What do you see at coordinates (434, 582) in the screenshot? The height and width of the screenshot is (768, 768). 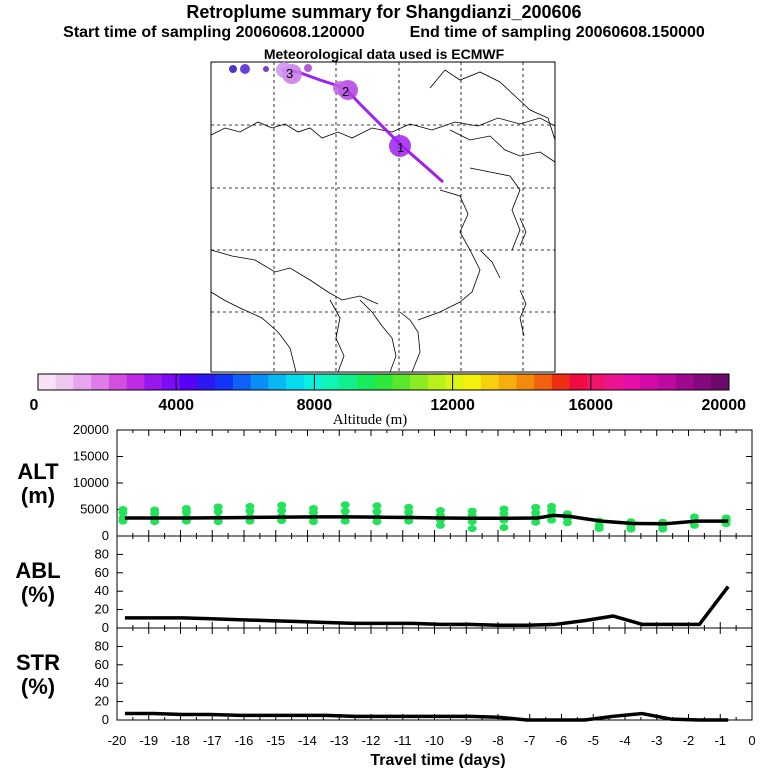 I see `panel-abl` at bounding box center [434, 582].